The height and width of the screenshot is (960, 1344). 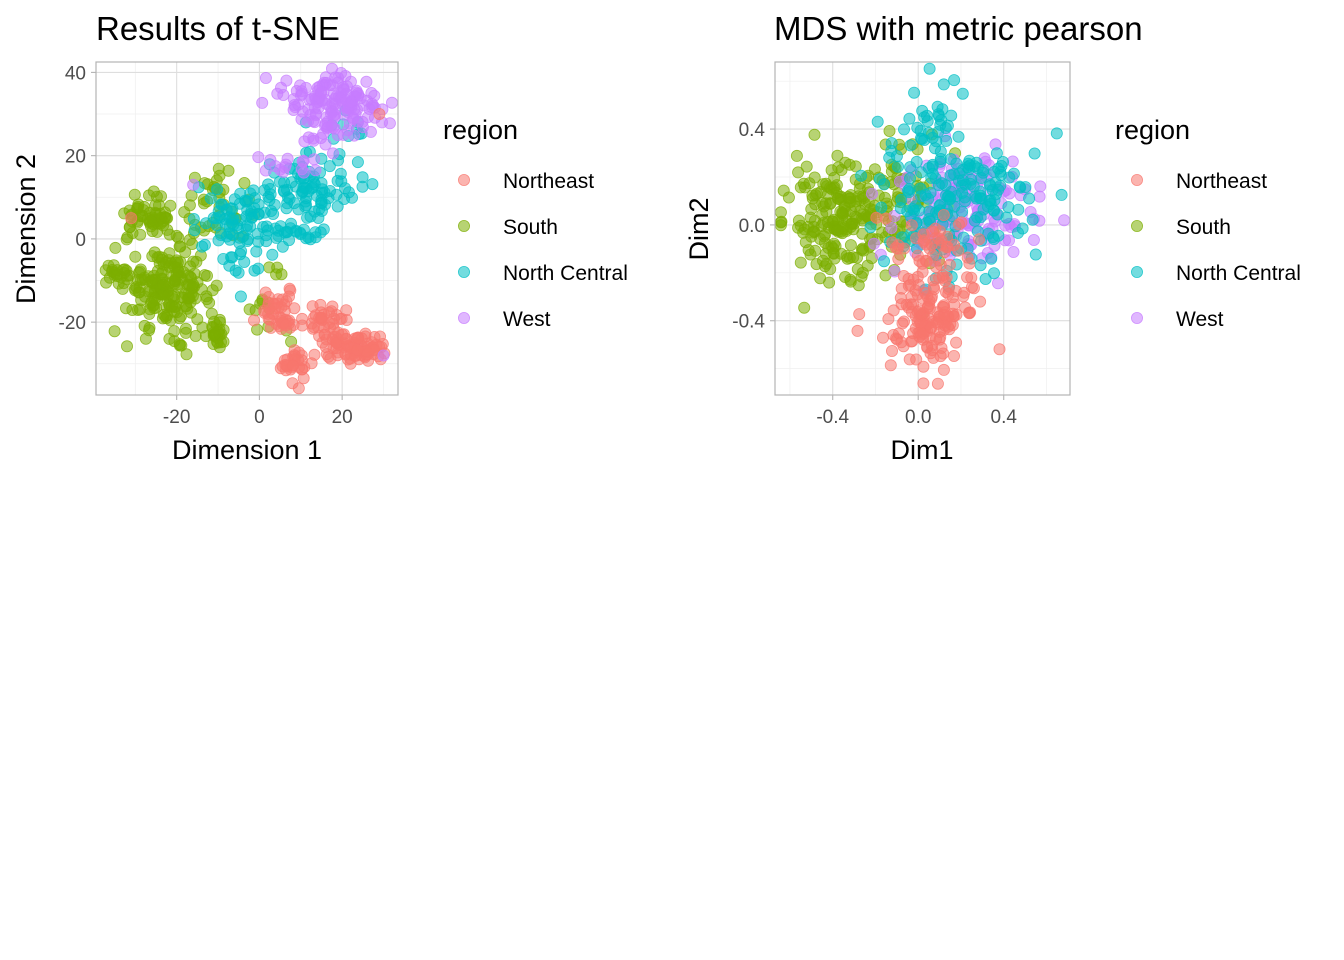 I want to click on mds-legend-label-west: West, so click(x=1200, y=319).